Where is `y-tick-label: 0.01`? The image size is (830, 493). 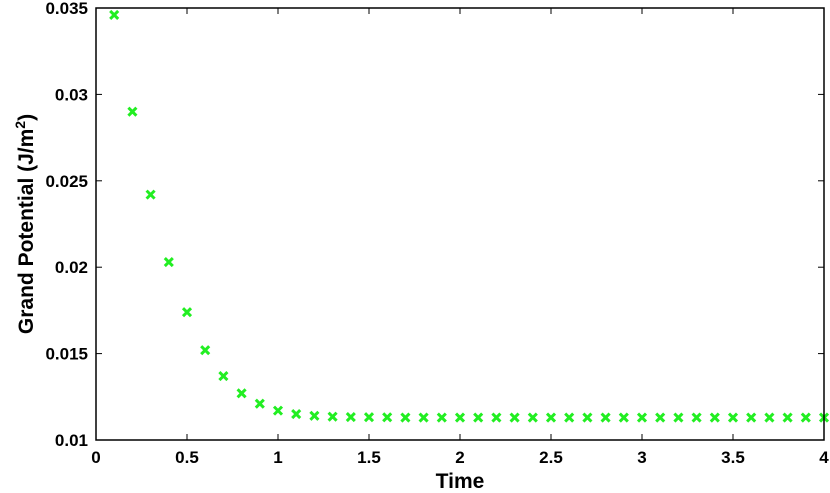
y-tick-label: 0.01 is located at coordinates (71, 440).